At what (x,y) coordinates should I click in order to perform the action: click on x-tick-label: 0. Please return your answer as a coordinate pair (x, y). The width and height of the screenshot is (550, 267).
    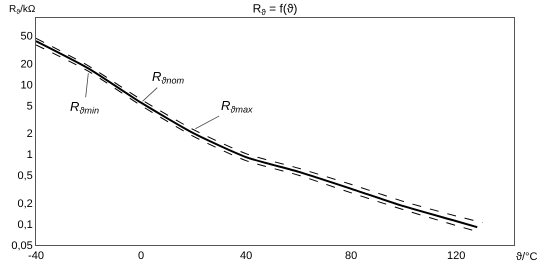
    Looking at the image, I should click on (141, 256).